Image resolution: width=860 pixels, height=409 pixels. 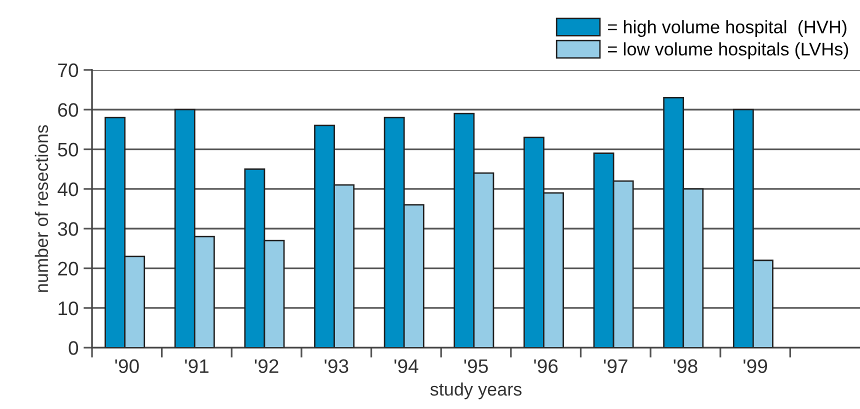 I want to click on y-tick-label: 30, so click(x=68, y=229).